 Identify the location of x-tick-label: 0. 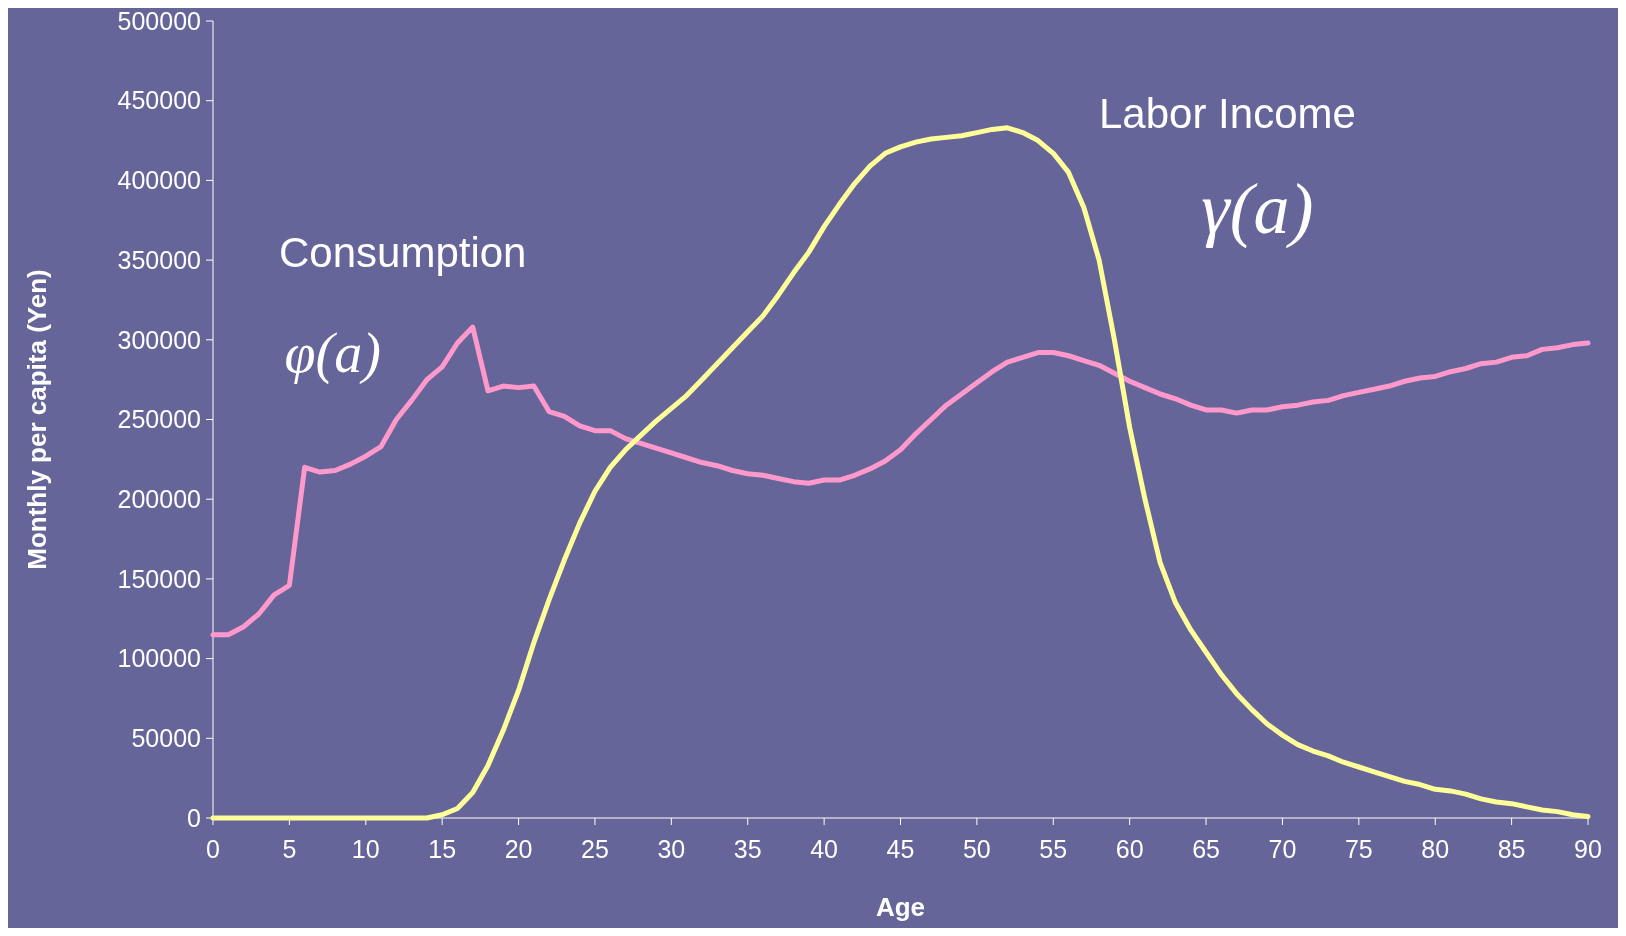
(213, 849).